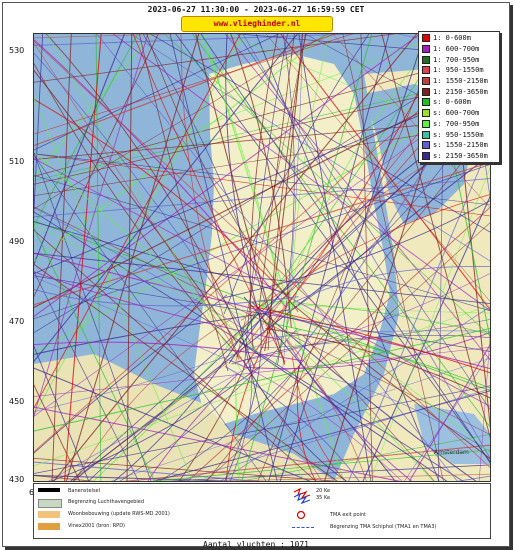  Describe the element at coordinates (303, 527) in the screenshot. I see `tma-boundary-swatch` at that location.